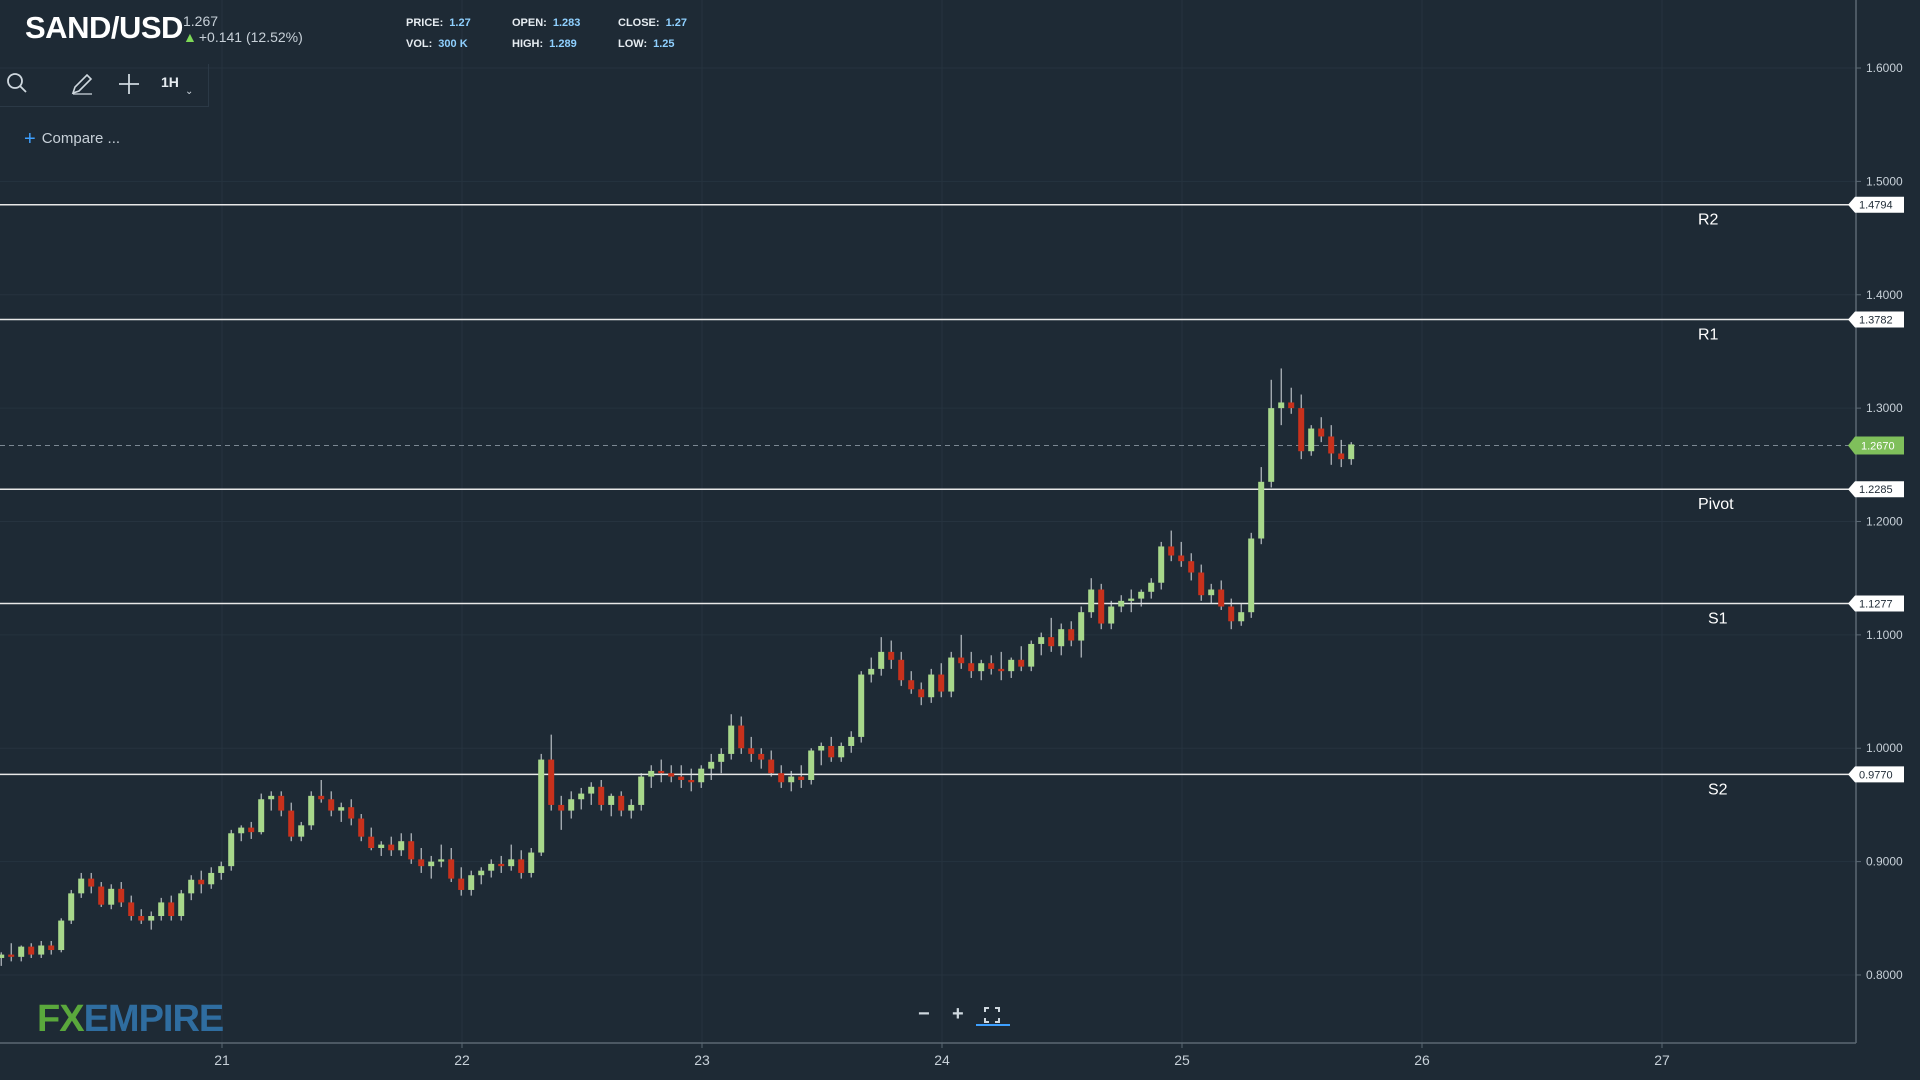 This screenshot has height=1080, width=1920. What do you see at coordinates (958, 1014) in the screenshot?
I see `zoom-in-button: +` at bounding box center [958, 1014].